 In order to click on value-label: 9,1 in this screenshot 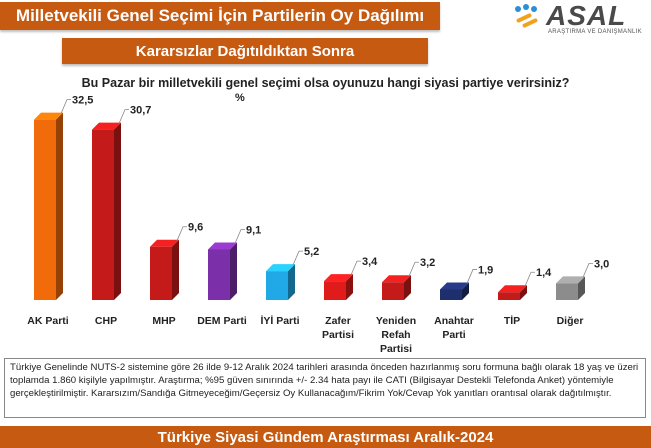, I will do `click(253, 230)`.